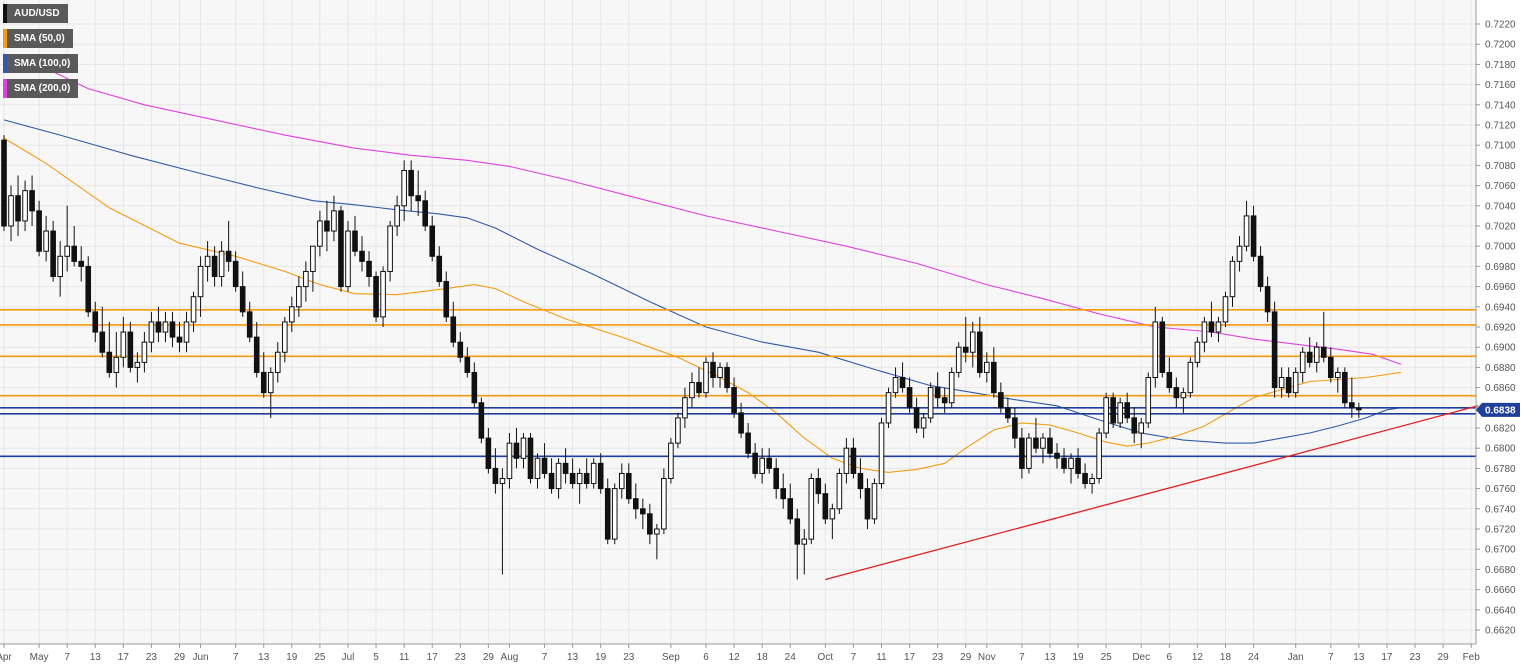  What do you see at coordinates (1500, 388) in the screenshot?
I see `y-tick-label: 0.6860` at bounding box center [1500, 388].